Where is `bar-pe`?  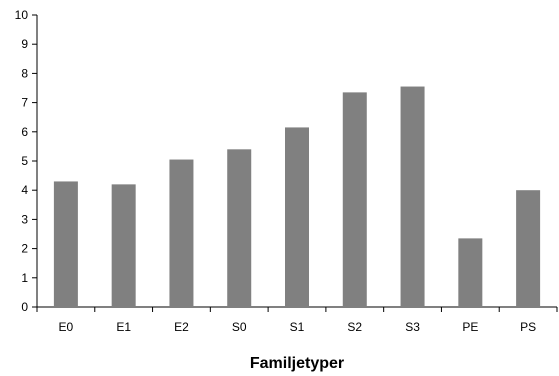
bar-pe is located at coordinates (470, 272).